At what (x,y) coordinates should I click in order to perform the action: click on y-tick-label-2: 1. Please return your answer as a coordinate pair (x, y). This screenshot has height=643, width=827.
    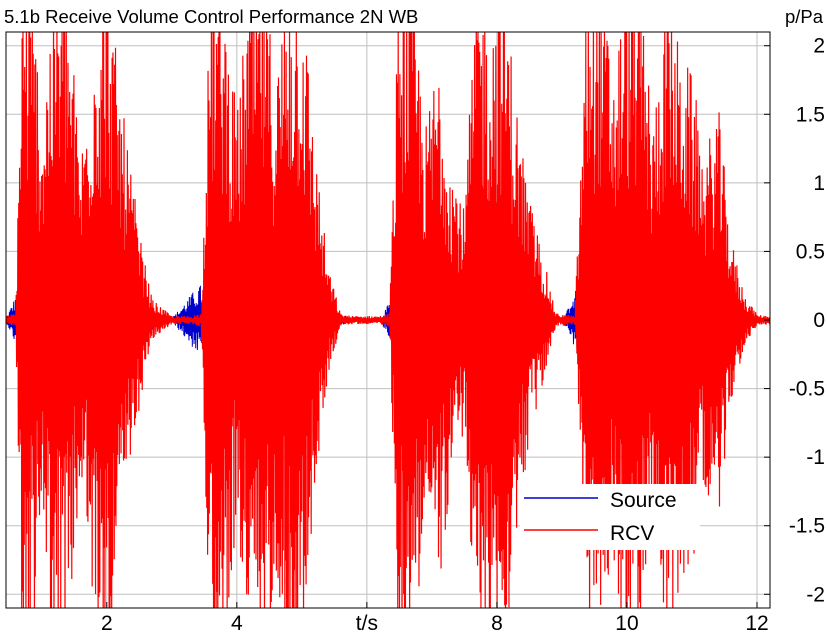
    Looking at the image, I should click on (819, 183).